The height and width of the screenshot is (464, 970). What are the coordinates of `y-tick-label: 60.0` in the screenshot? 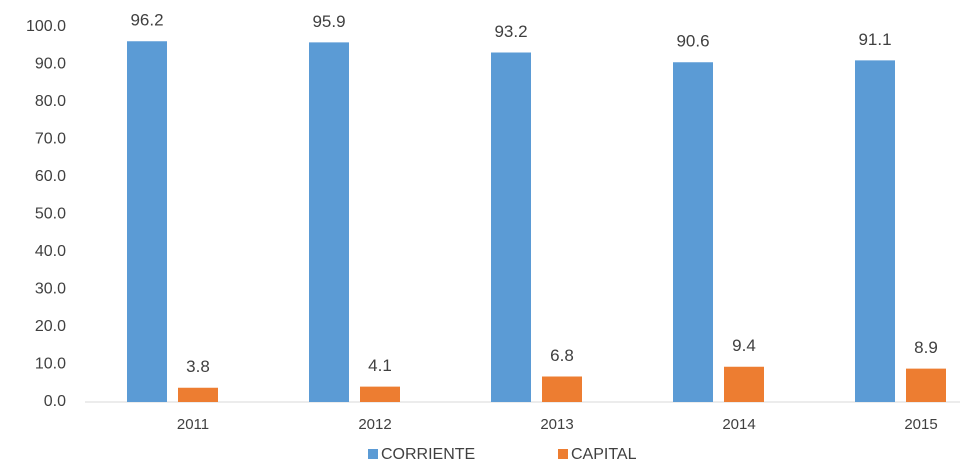 It's located at (50, 176).